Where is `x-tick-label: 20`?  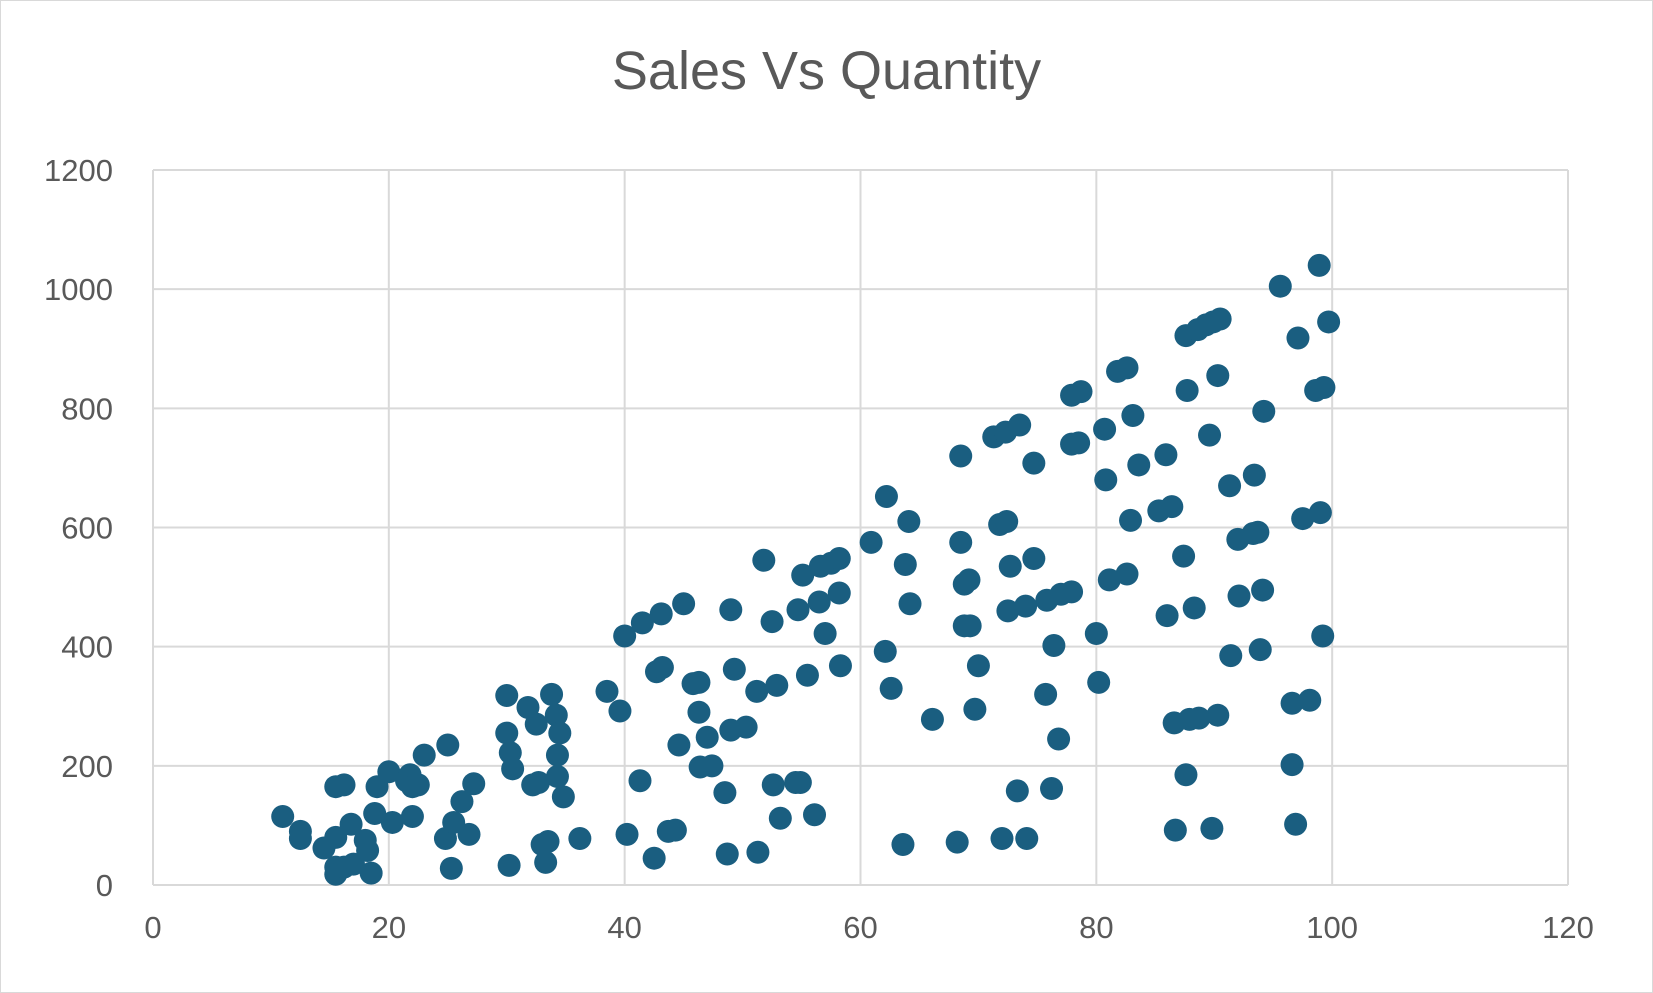
x-tick-label: 20 is located at coordinates (389, 927).